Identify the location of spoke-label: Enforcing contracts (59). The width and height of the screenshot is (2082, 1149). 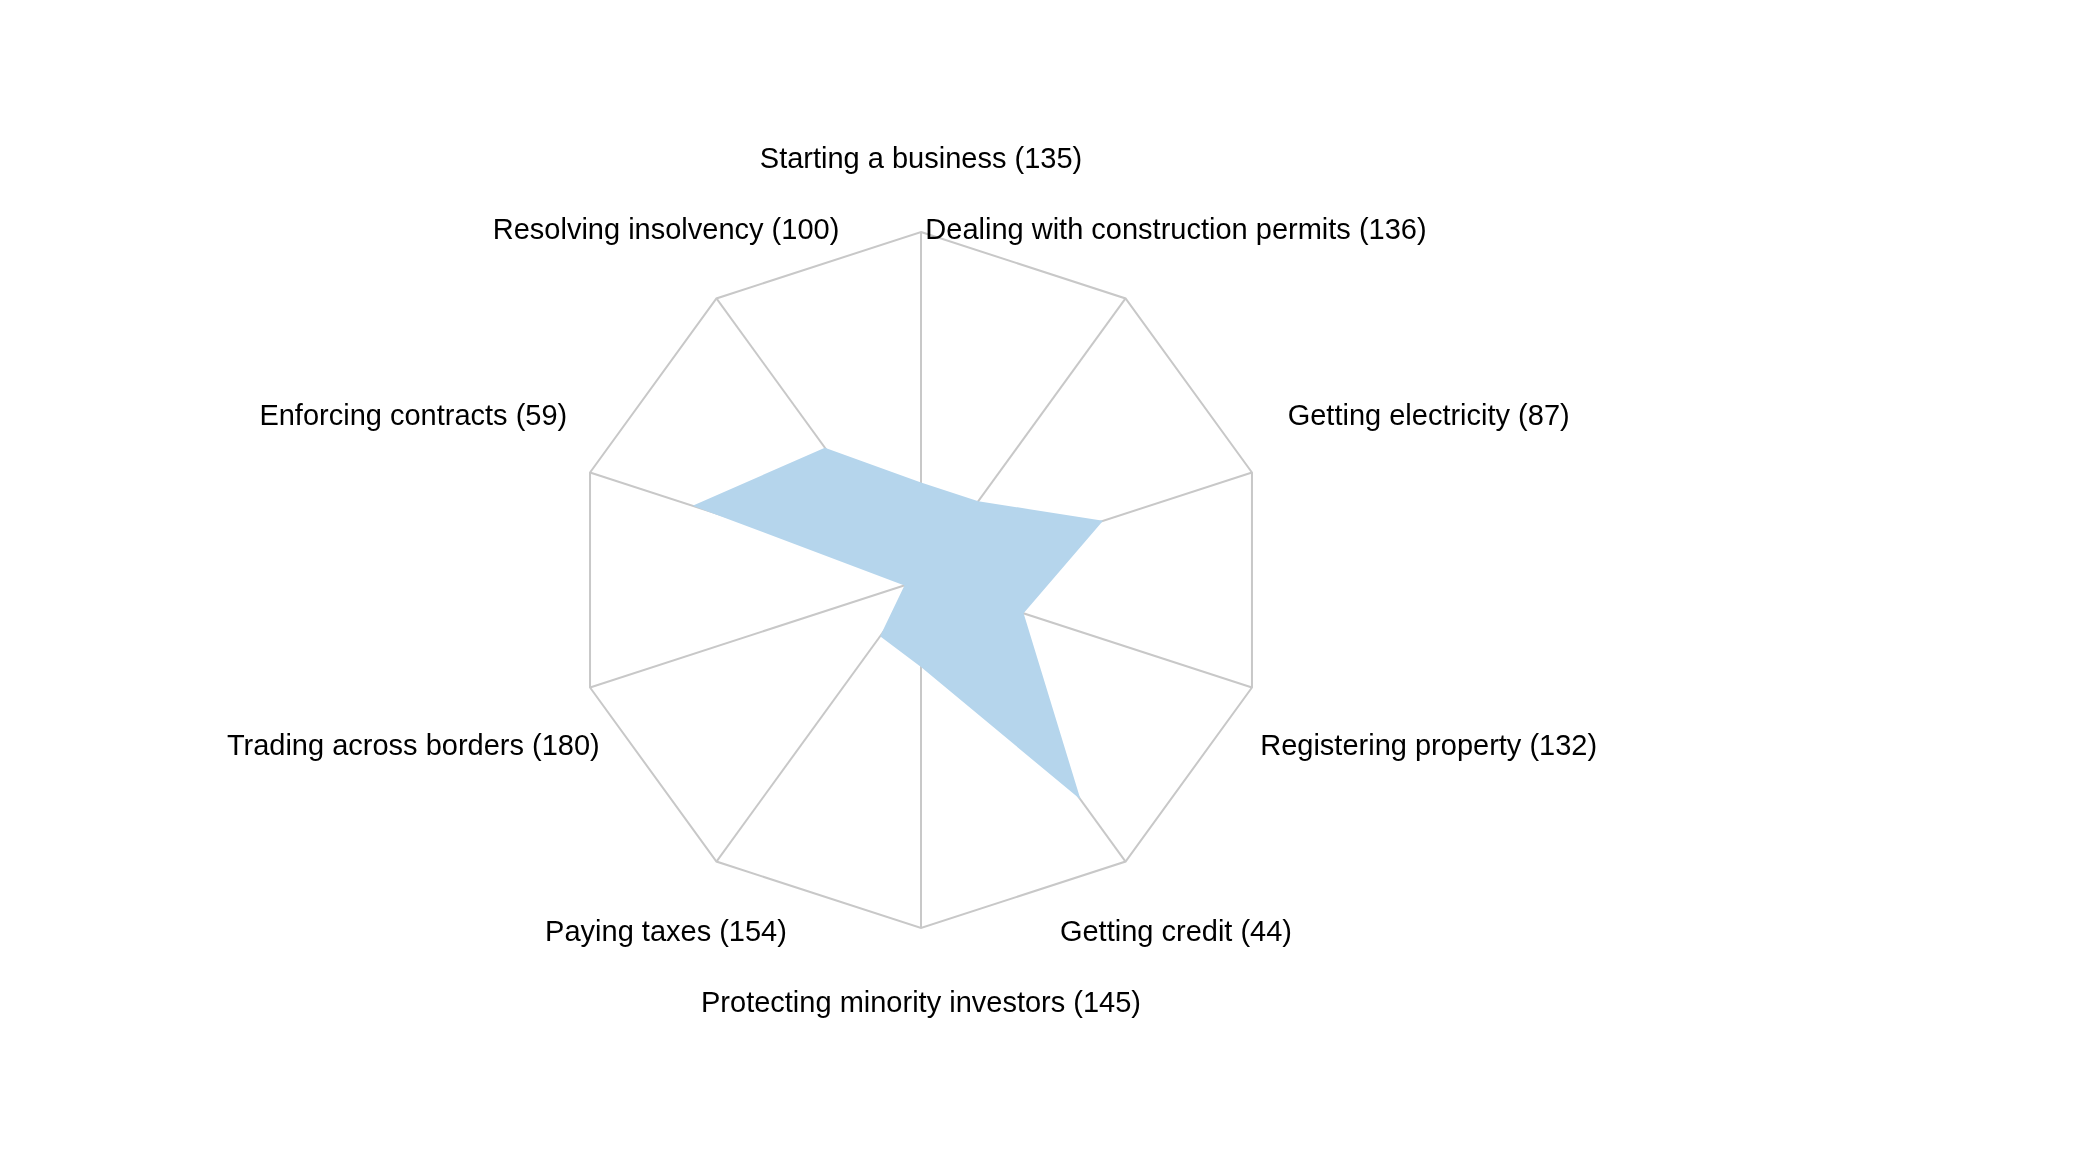
(413, 415).